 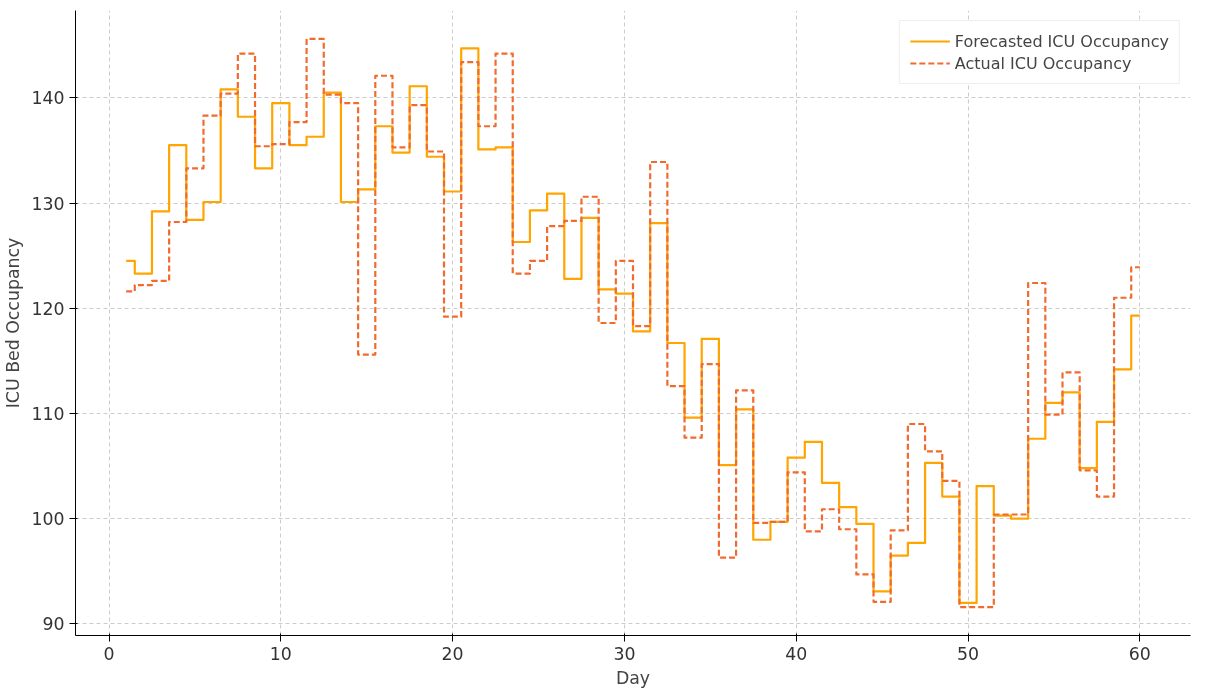 I want to click on y-tick-label: 130, so click(x=48, y=203).